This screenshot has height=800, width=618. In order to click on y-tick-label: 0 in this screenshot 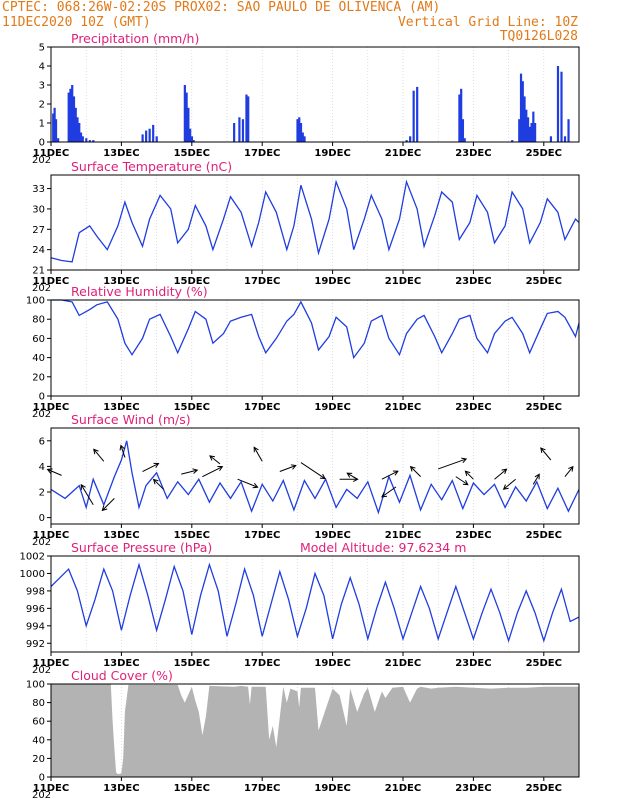, I will do `click(42, 518)`.